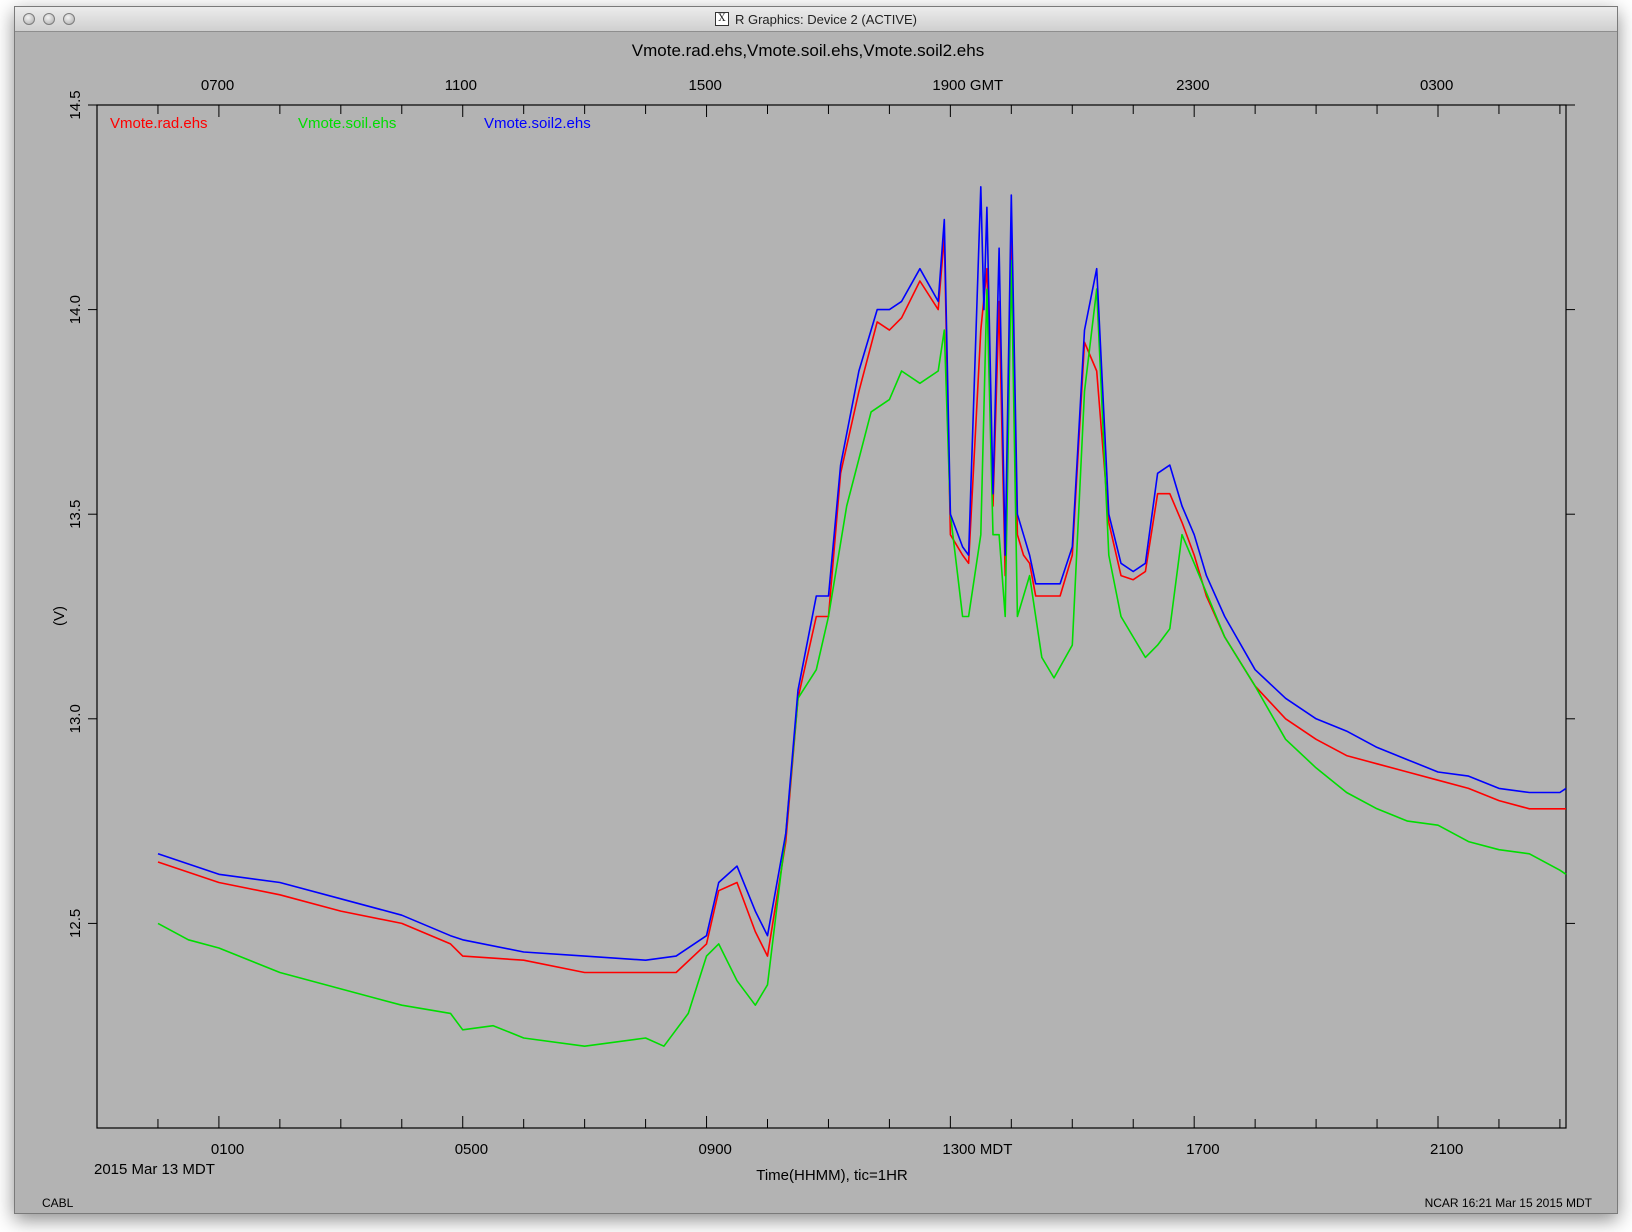 The width and height of the screenshot is (1632, 1232). I want to click on x-tick-label-bottom: 0900, so click(715, 1149).